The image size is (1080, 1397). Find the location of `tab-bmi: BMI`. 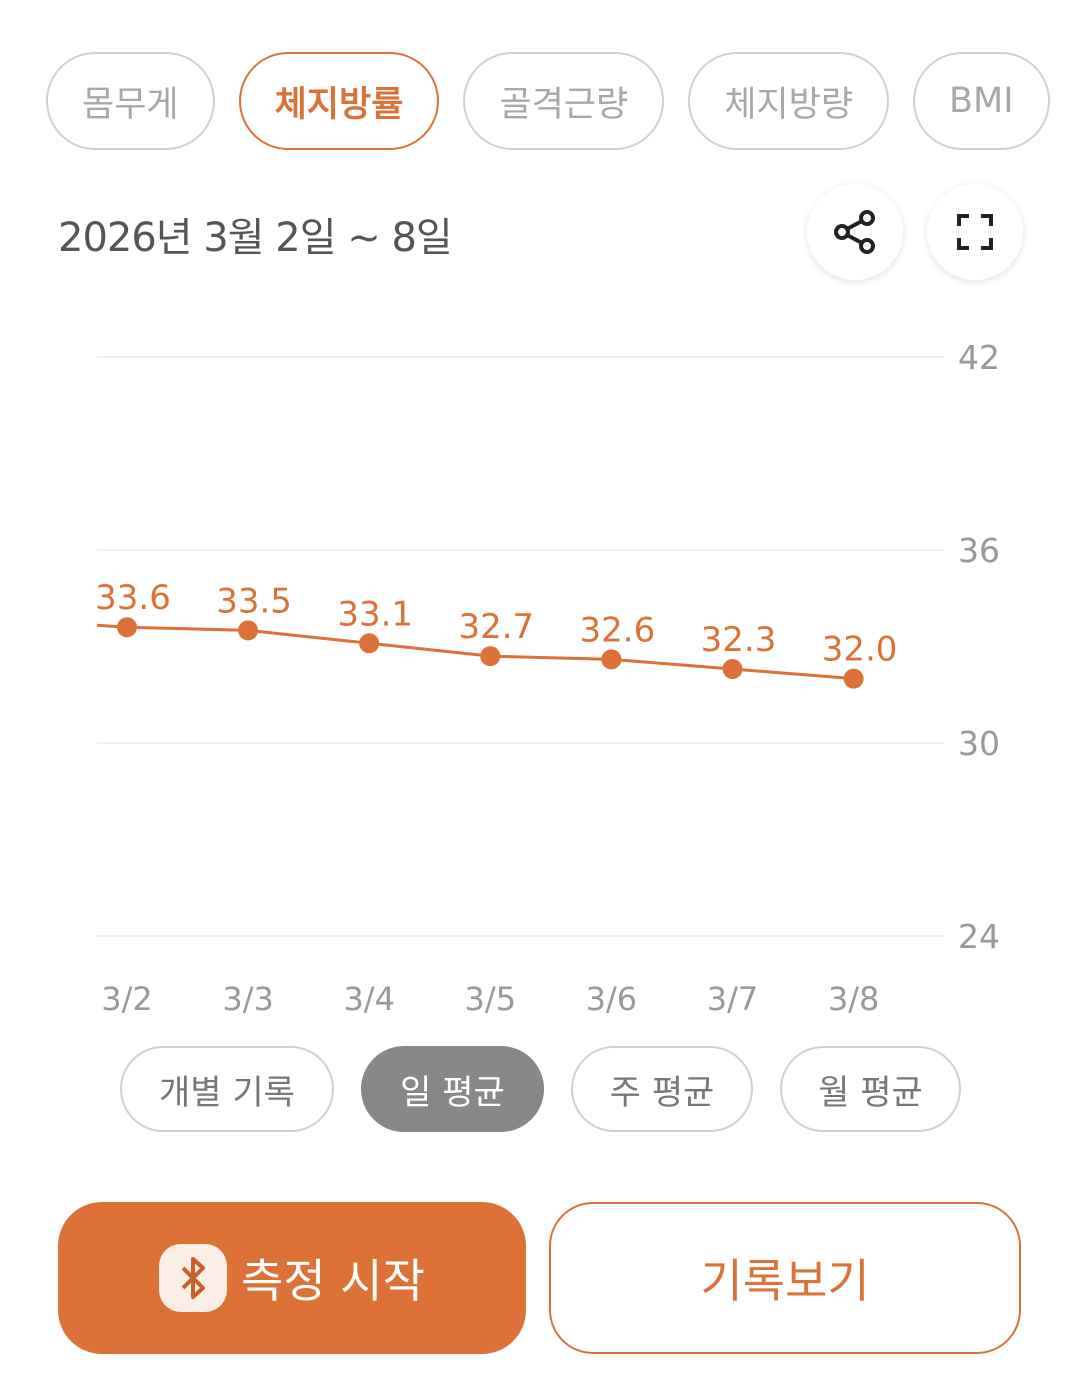

tab-bmi: BMI is located at coordinates (981, 101).